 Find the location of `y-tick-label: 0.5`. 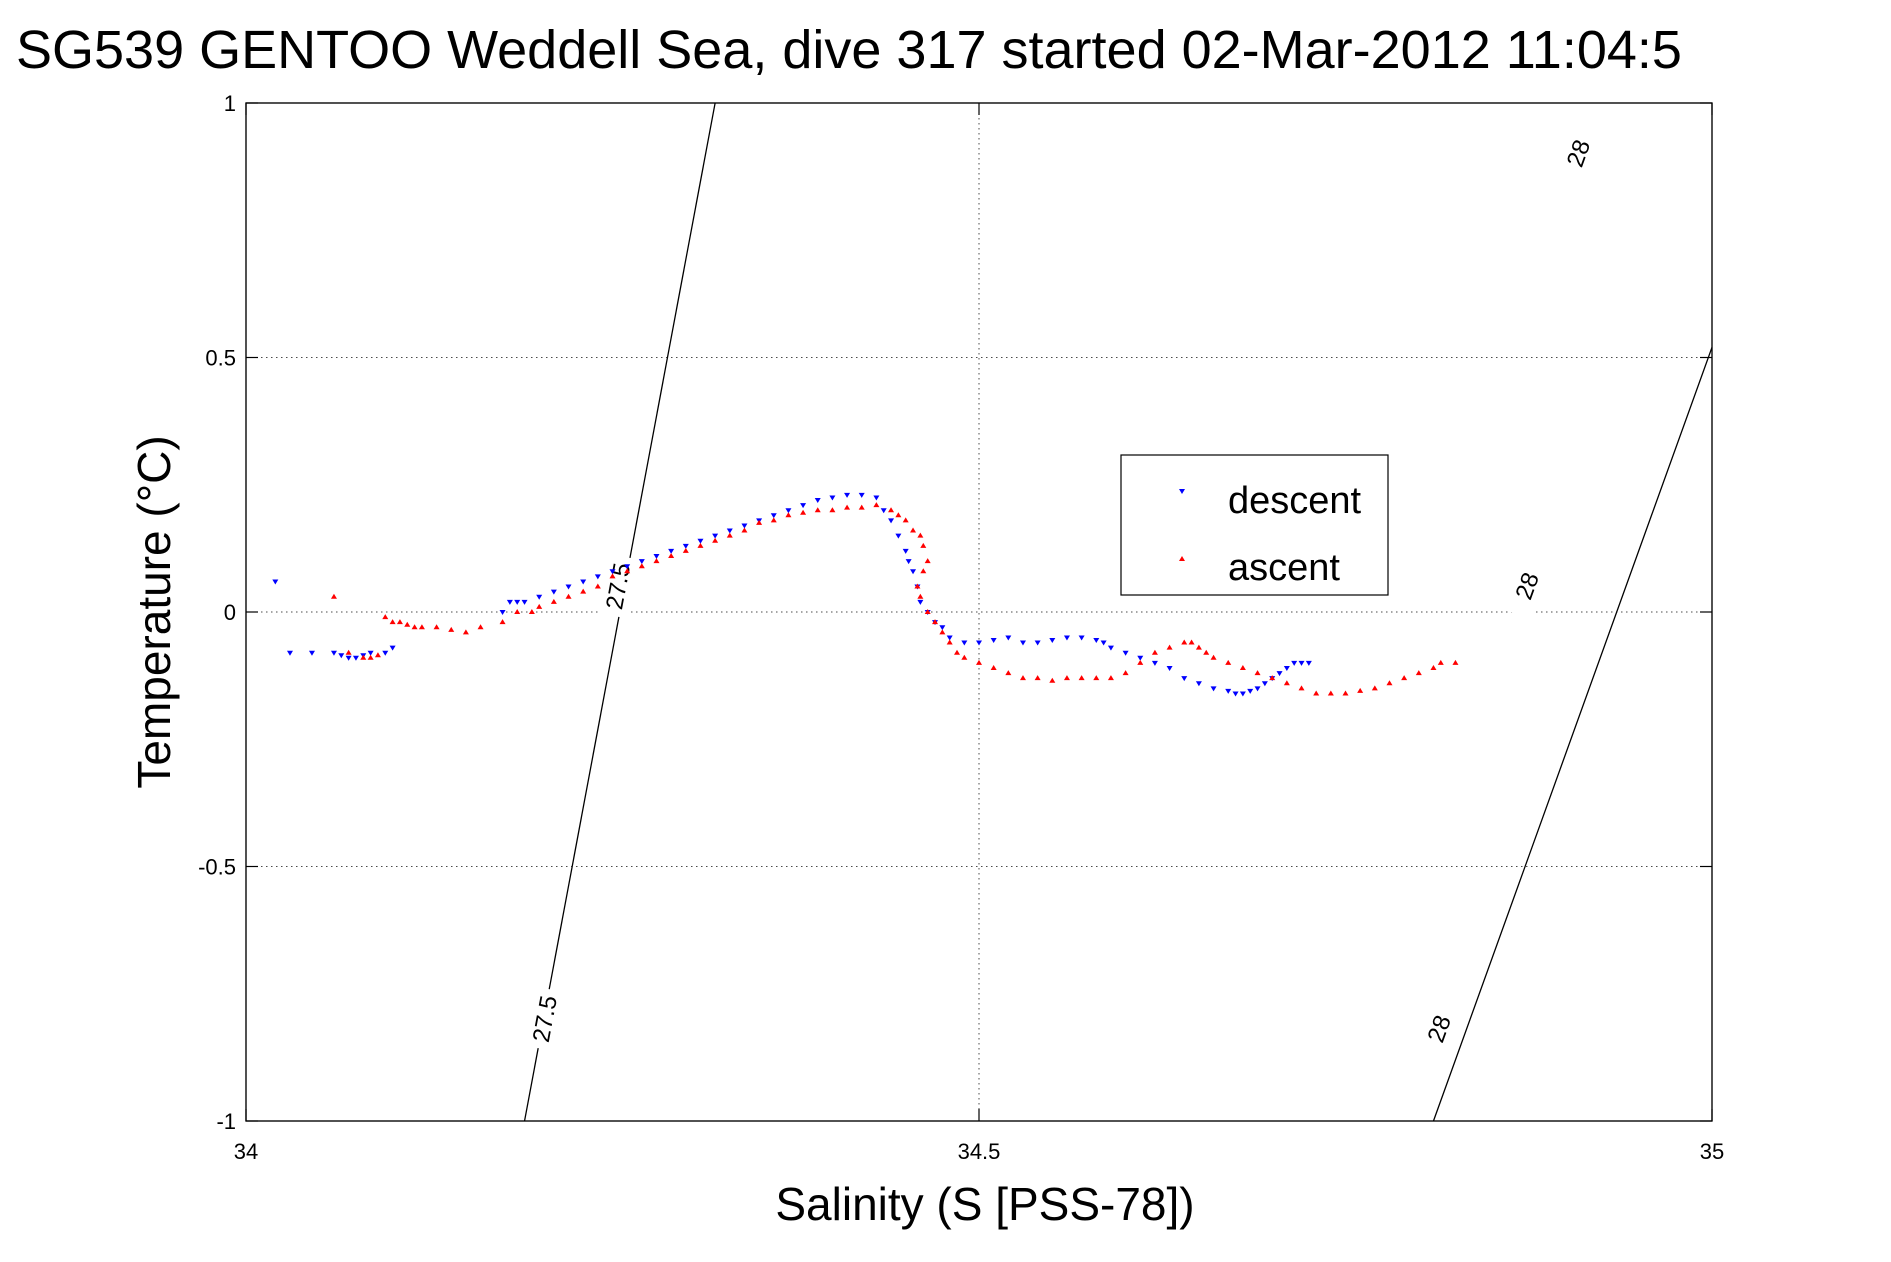

y-tick-label: 0.5 is located at coordinates (220, 358).